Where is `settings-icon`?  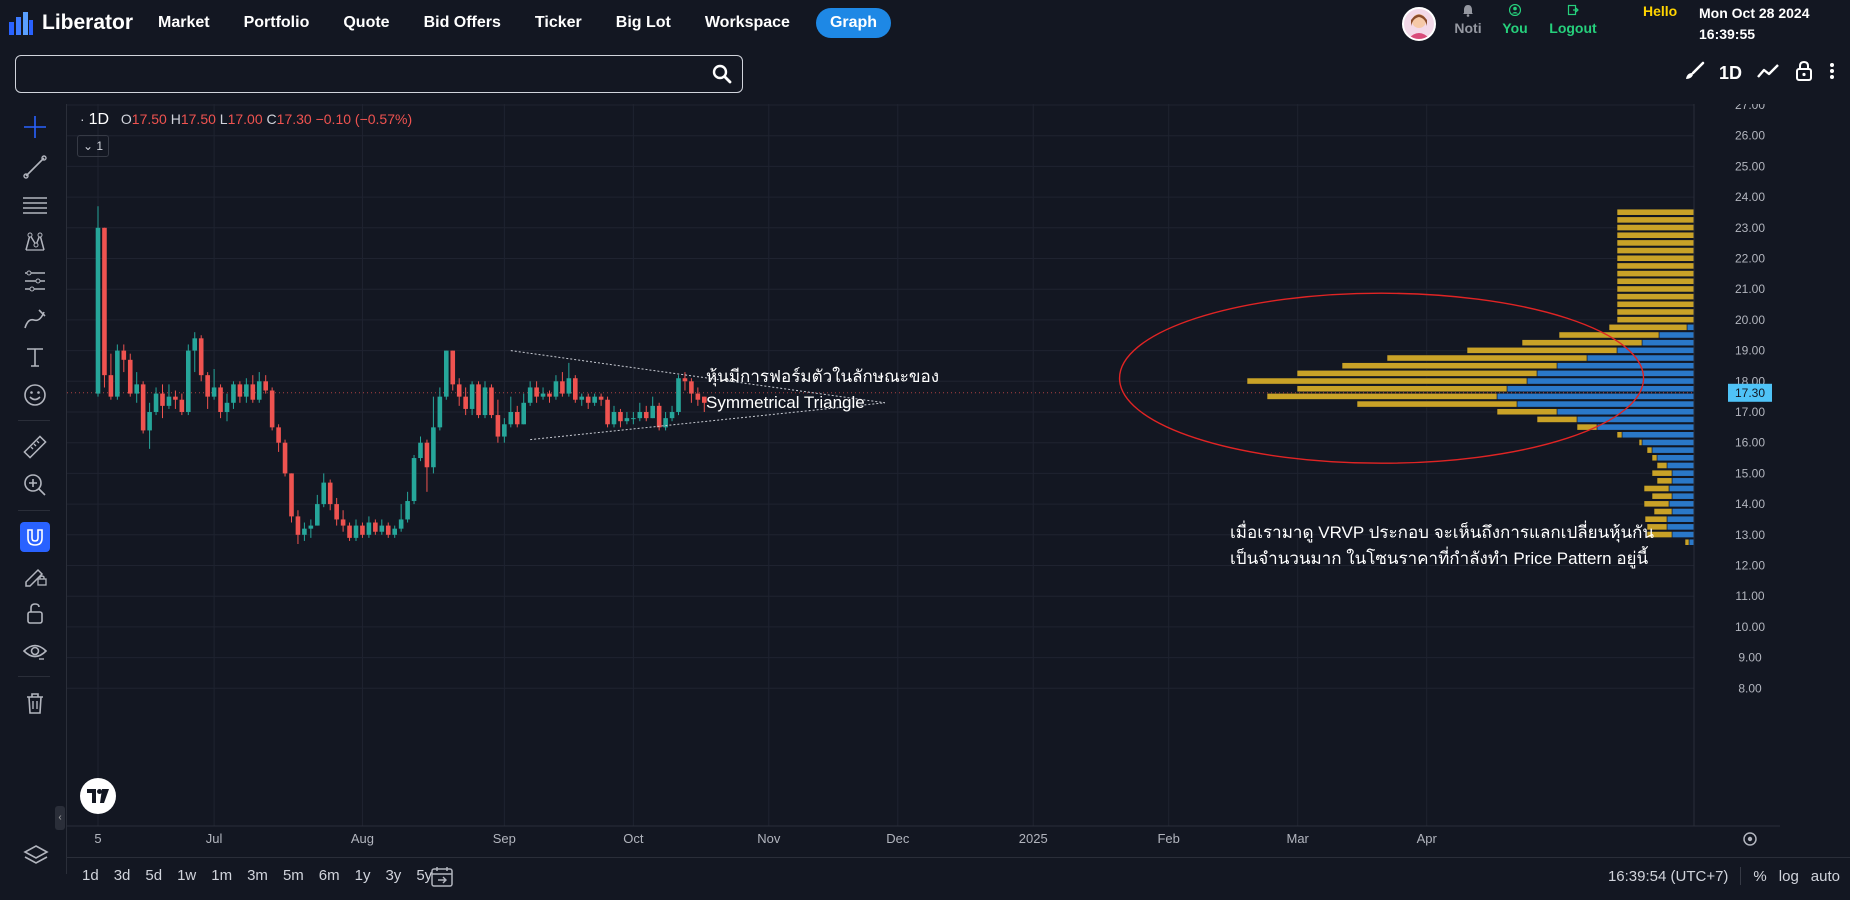 settings-icon is located at coordinates (1750, 839).